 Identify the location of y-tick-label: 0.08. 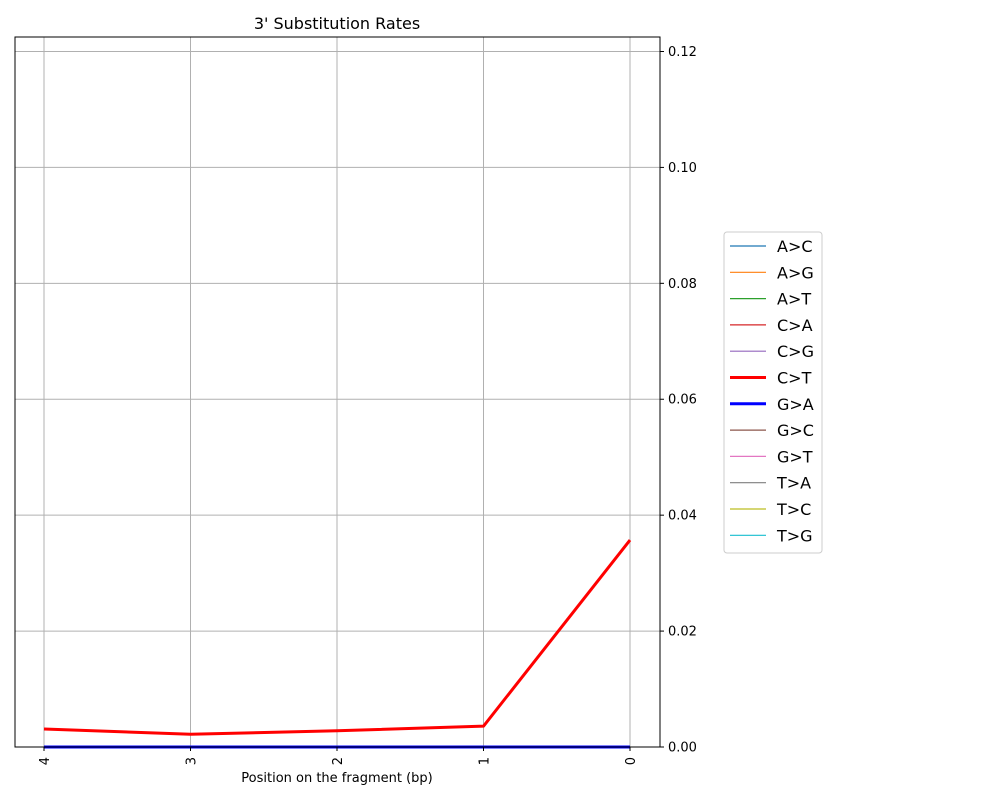
(682, 284).